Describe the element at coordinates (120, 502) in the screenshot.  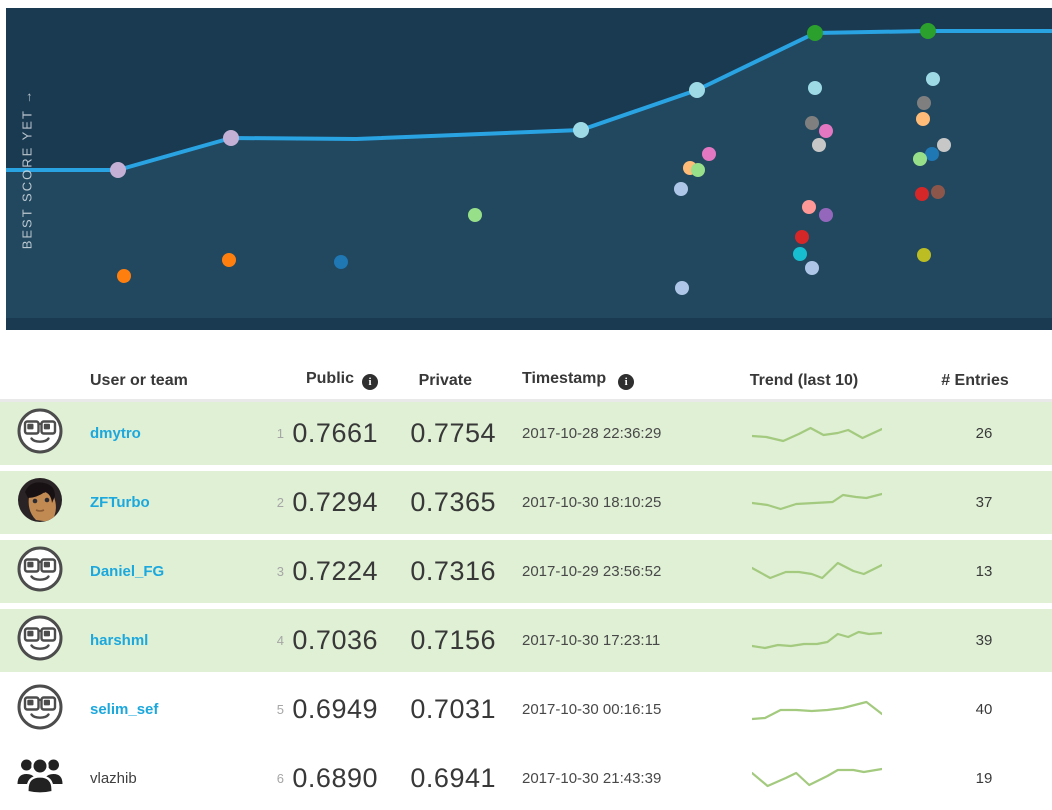
I see `user-name-link: ZFTurbo` at that location.